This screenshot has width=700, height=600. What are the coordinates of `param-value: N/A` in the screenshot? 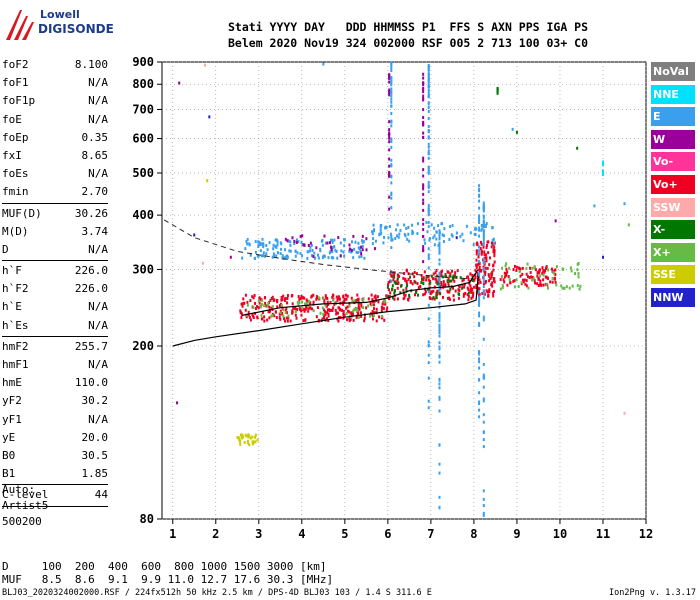 It's located at (98, 249).